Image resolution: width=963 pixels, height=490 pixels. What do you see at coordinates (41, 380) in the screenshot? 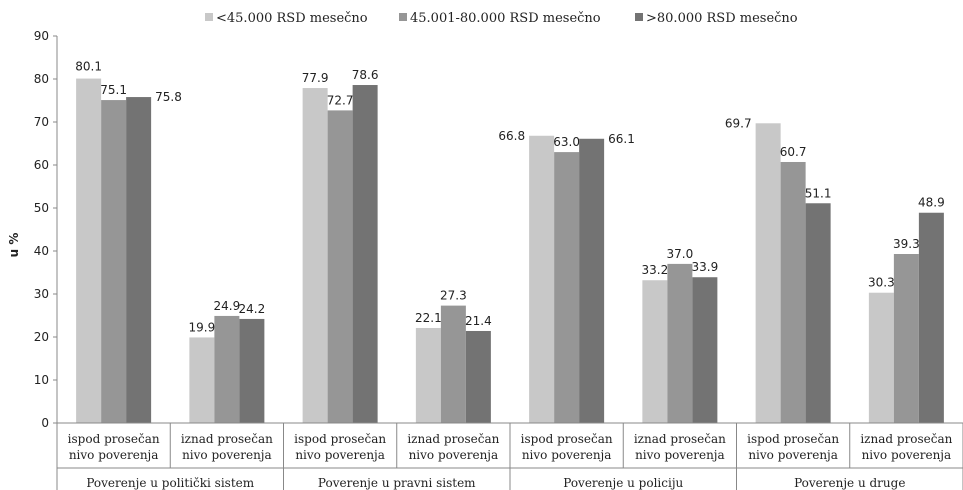
I see `y-tick-label: 10` at bounding box center [41, 380].